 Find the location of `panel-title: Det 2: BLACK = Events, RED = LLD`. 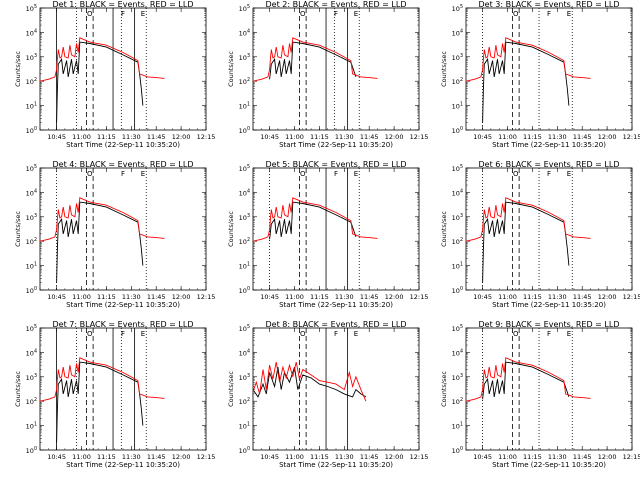

panel-title: Det 2: BLACK = Events, RED = LLD is located at coordinates (336, 4).